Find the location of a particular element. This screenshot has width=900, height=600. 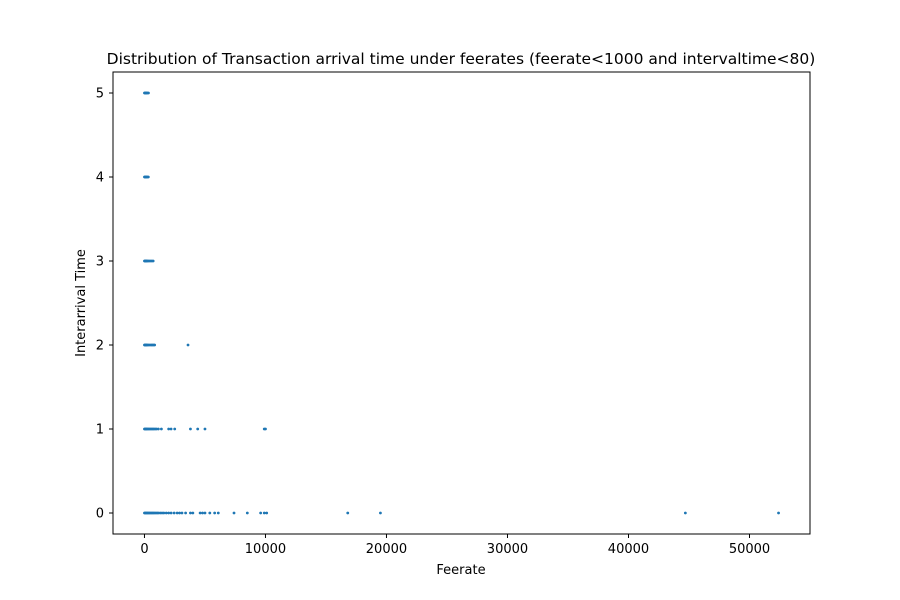

x-tick-label: 20000 is located at coordinates (386, 549).